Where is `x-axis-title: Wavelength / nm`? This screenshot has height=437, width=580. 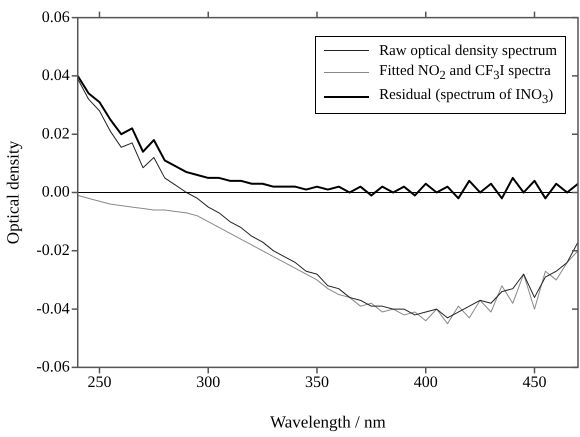
x-axis-title: Wavelength / nm is located at coordinates (328, 422).